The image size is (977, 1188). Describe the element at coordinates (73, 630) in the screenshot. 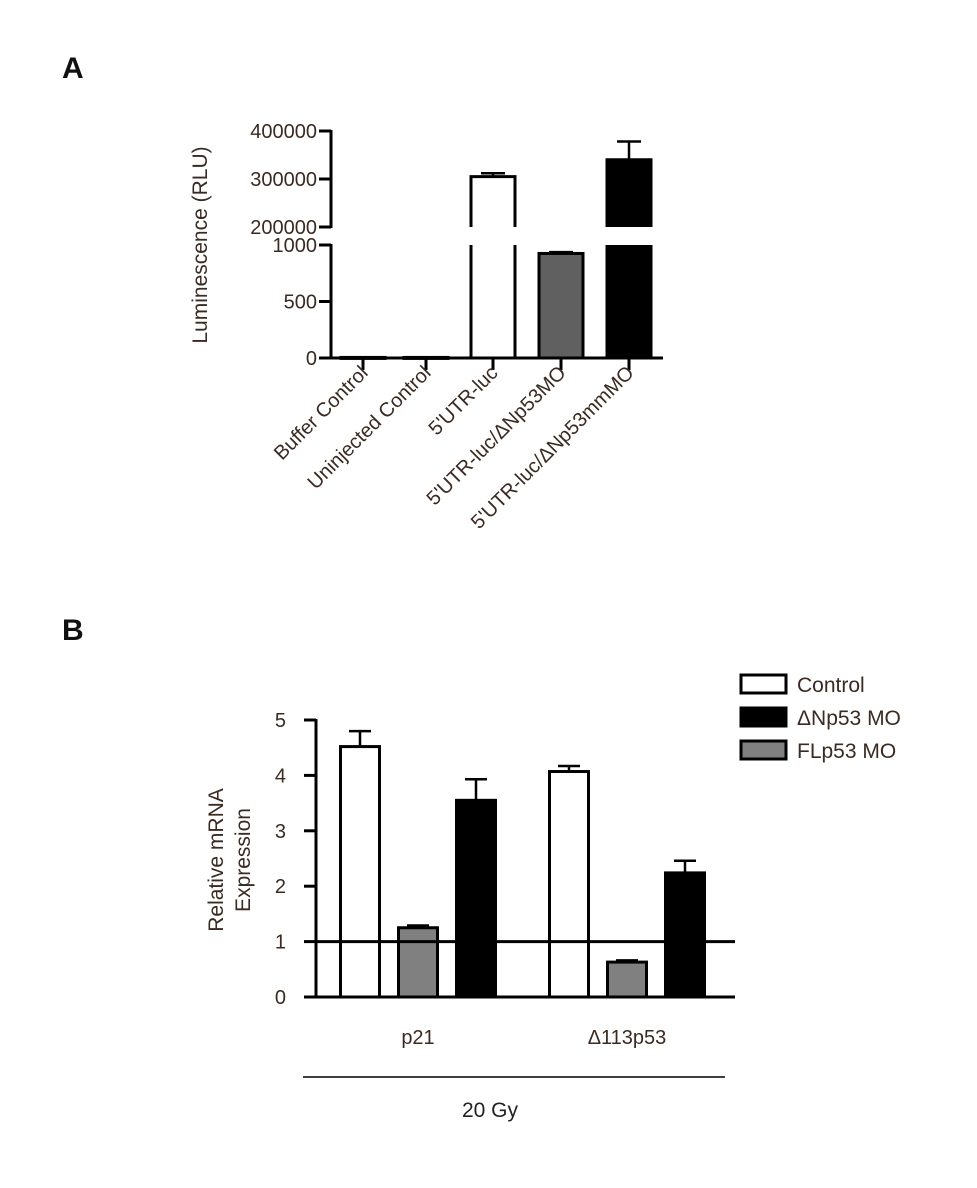

I see `panel-b-label: B` at that location.